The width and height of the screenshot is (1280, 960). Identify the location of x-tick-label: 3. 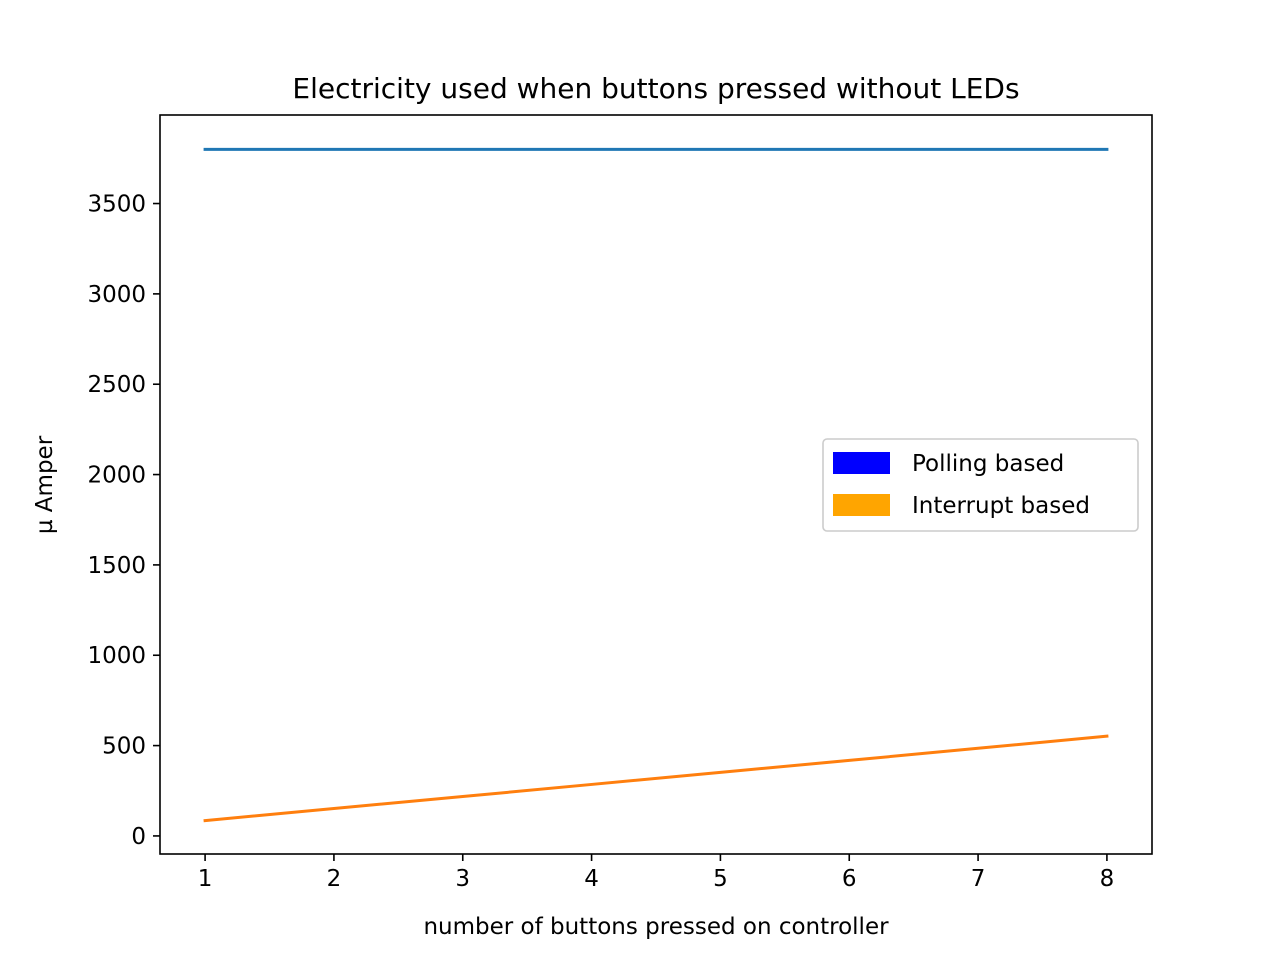
(462, 879).